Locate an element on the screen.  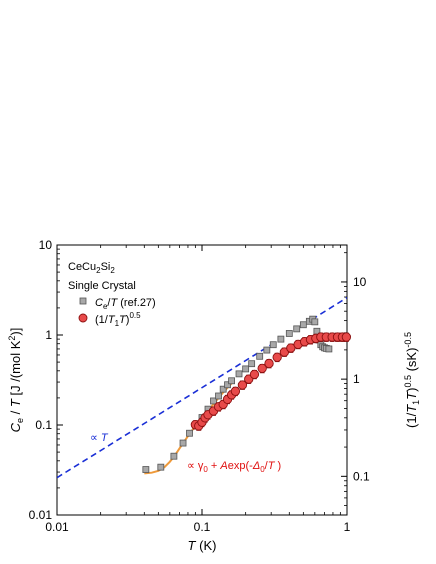
legend-square-marker is located at coordinates (83, 301).